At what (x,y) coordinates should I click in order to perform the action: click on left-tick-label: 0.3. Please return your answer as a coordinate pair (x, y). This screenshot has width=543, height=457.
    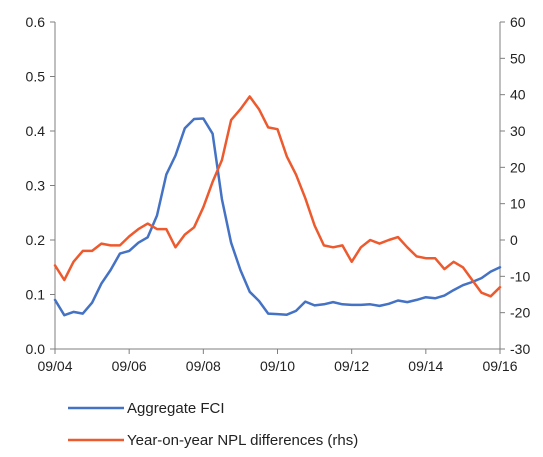
    Looking at the image, I should click on (36, 186).